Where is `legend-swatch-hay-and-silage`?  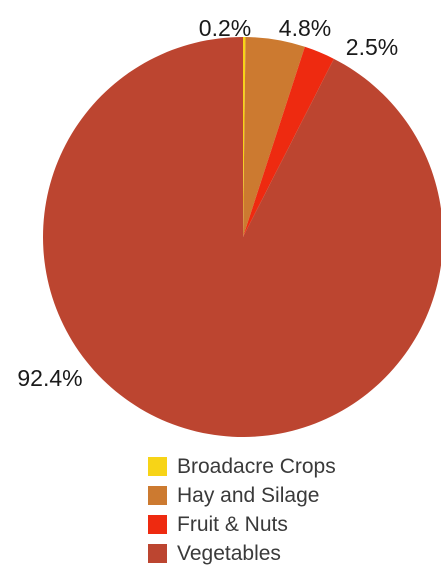
legend-swatch-hay-and-silage is located at coordinates (157, 495).